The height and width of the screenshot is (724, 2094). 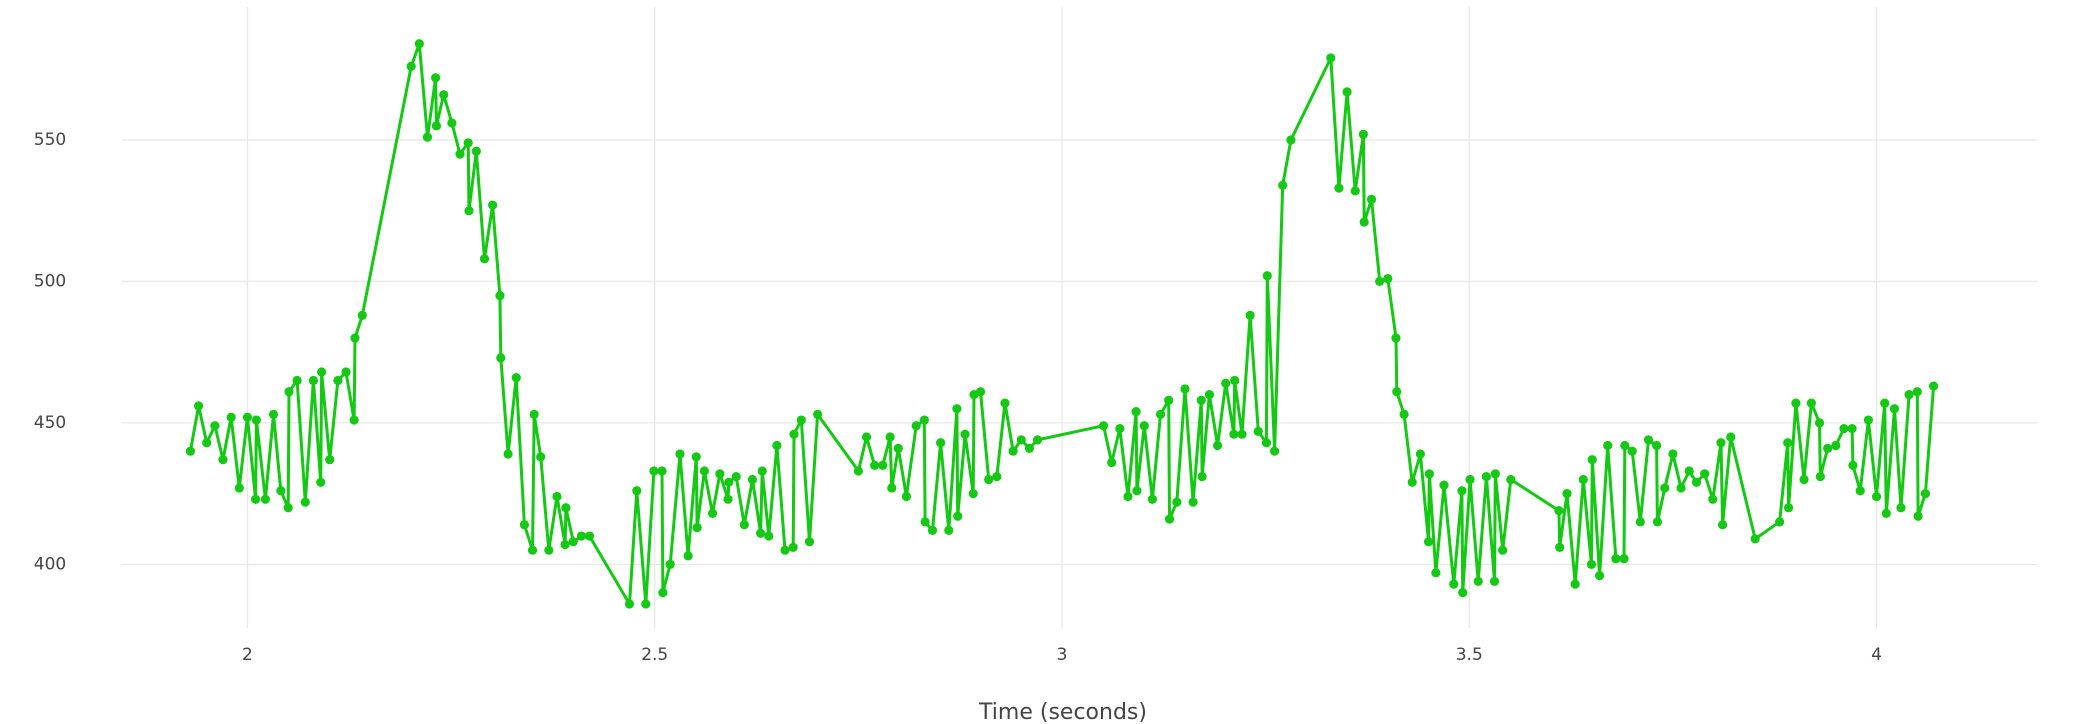 I want to click on y-tick-label: 500, so click(x=50, y=281).